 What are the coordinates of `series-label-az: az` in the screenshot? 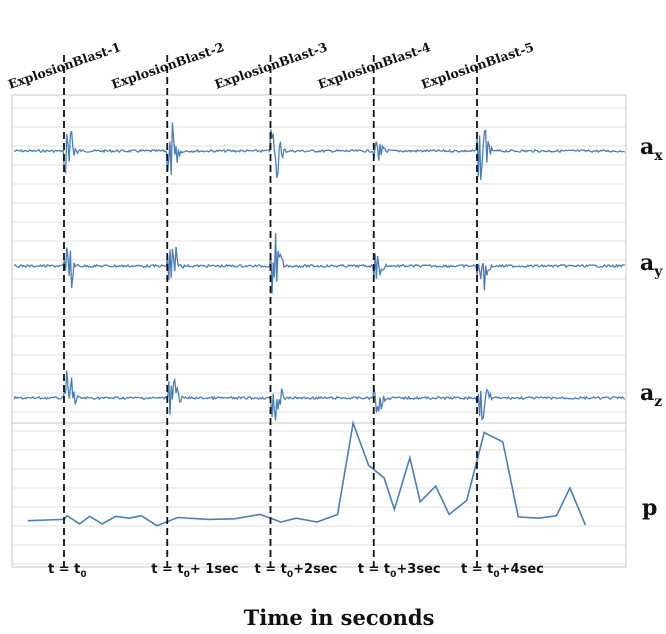 It's located at (651, 395).